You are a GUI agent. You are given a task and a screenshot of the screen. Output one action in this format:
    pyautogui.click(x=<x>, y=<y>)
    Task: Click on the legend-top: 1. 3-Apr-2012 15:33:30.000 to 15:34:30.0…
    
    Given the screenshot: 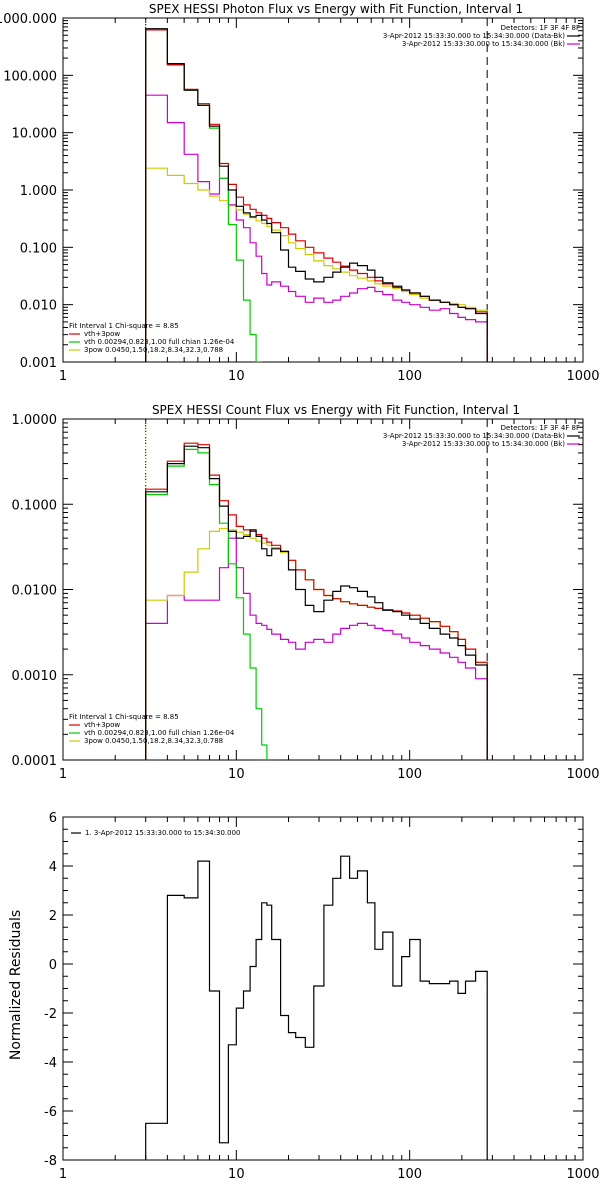 What is the action you would take?
    pyautogui.click(x=155, y=833)
    